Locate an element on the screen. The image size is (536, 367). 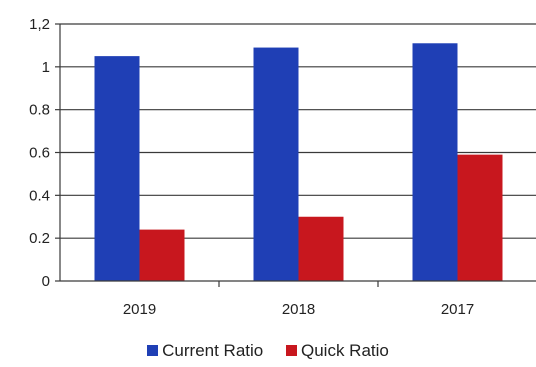
x-tick-label: 2019 is located at coordinates (139, 309).